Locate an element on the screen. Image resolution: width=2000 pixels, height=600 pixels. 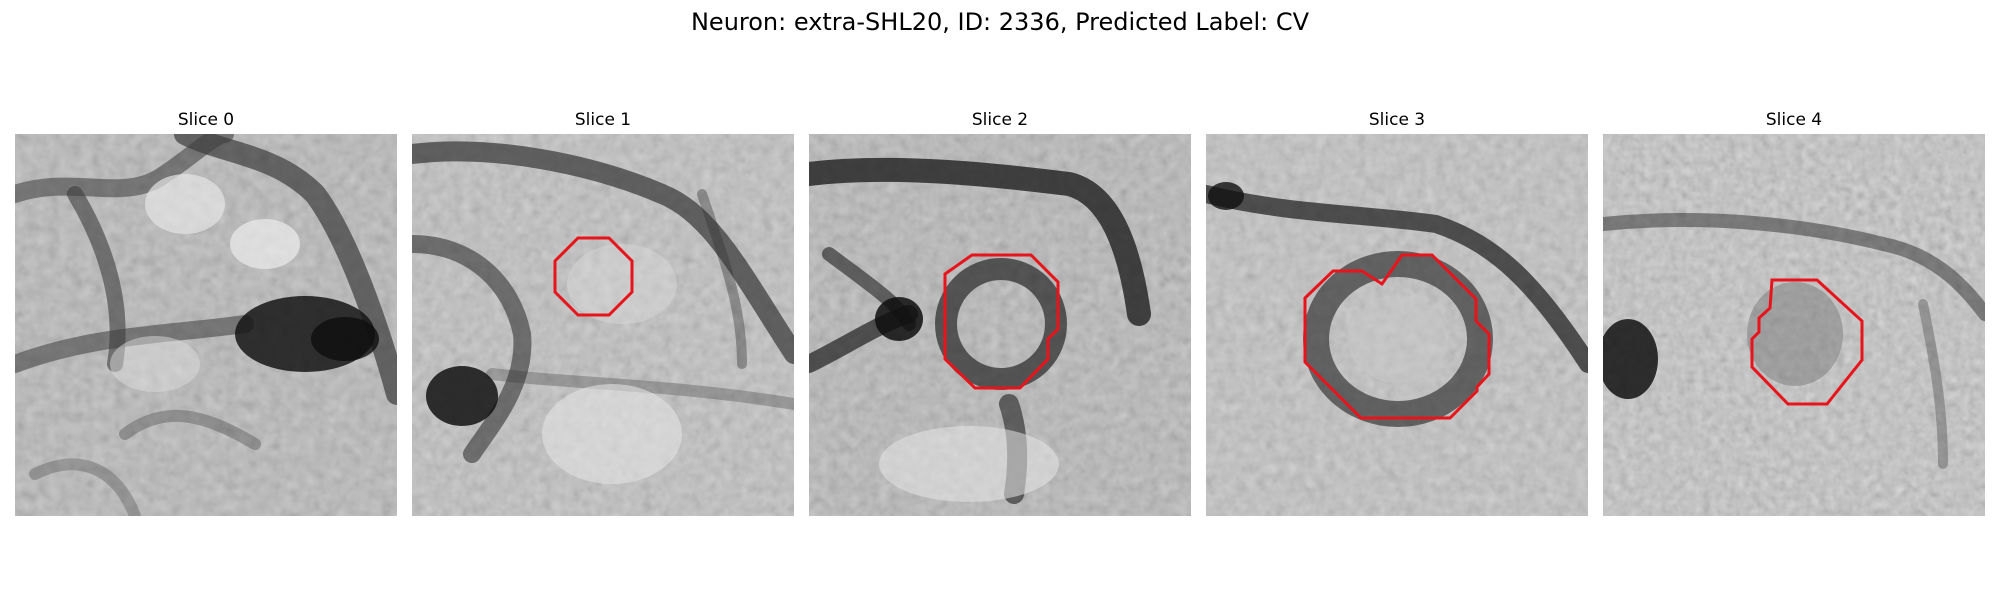
slice-title: Slice 0 is located at coordinates (206, 120).